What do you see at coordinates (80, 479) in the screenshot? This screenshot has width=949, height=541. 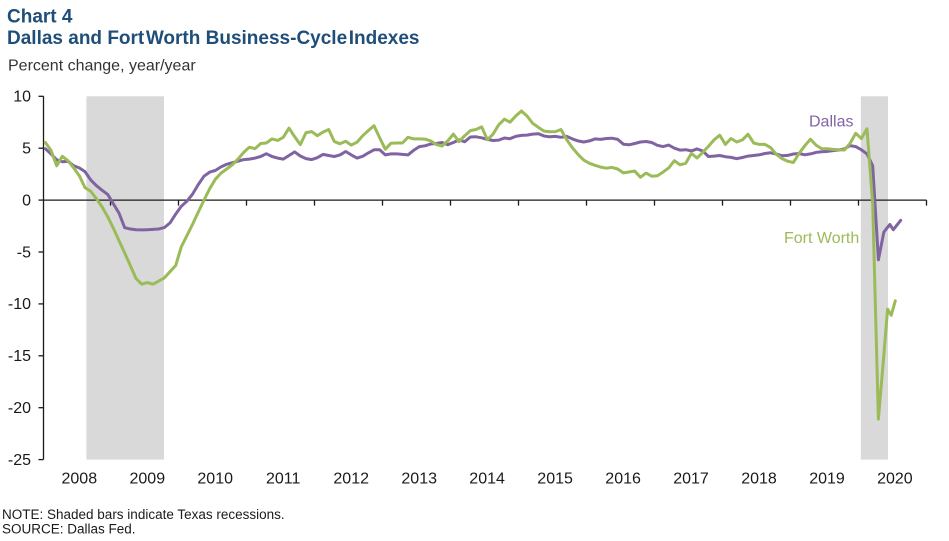 I see `svg-text: 2008` at bounding box center [80, 479].